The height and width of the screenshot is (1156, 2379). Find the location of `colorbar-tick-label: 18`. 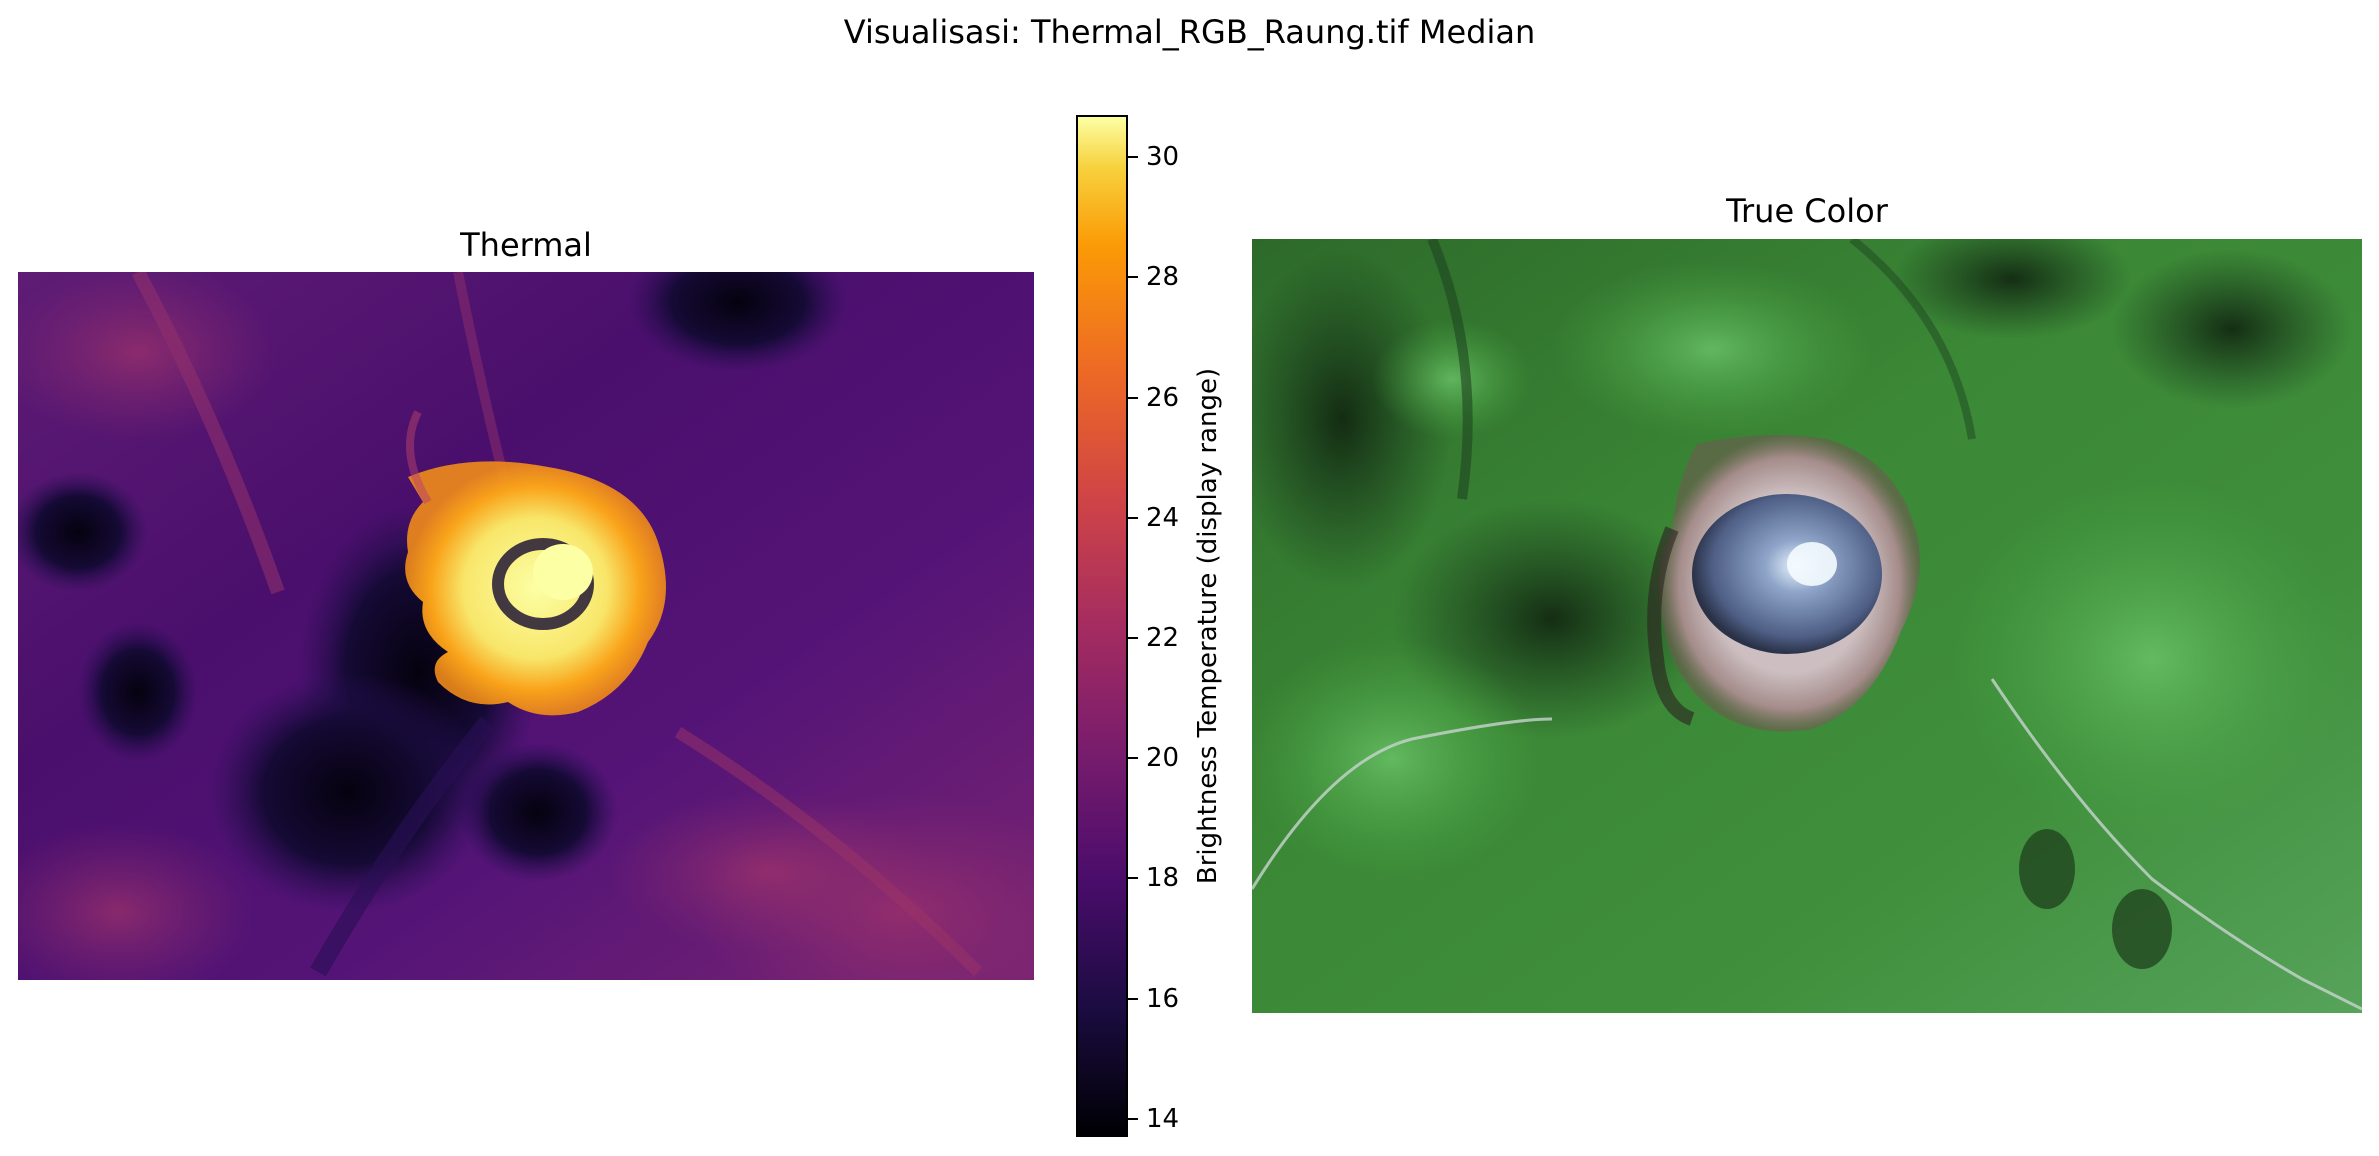

colorbar-tick-label: 18 is located at coordinates (1163, 878).